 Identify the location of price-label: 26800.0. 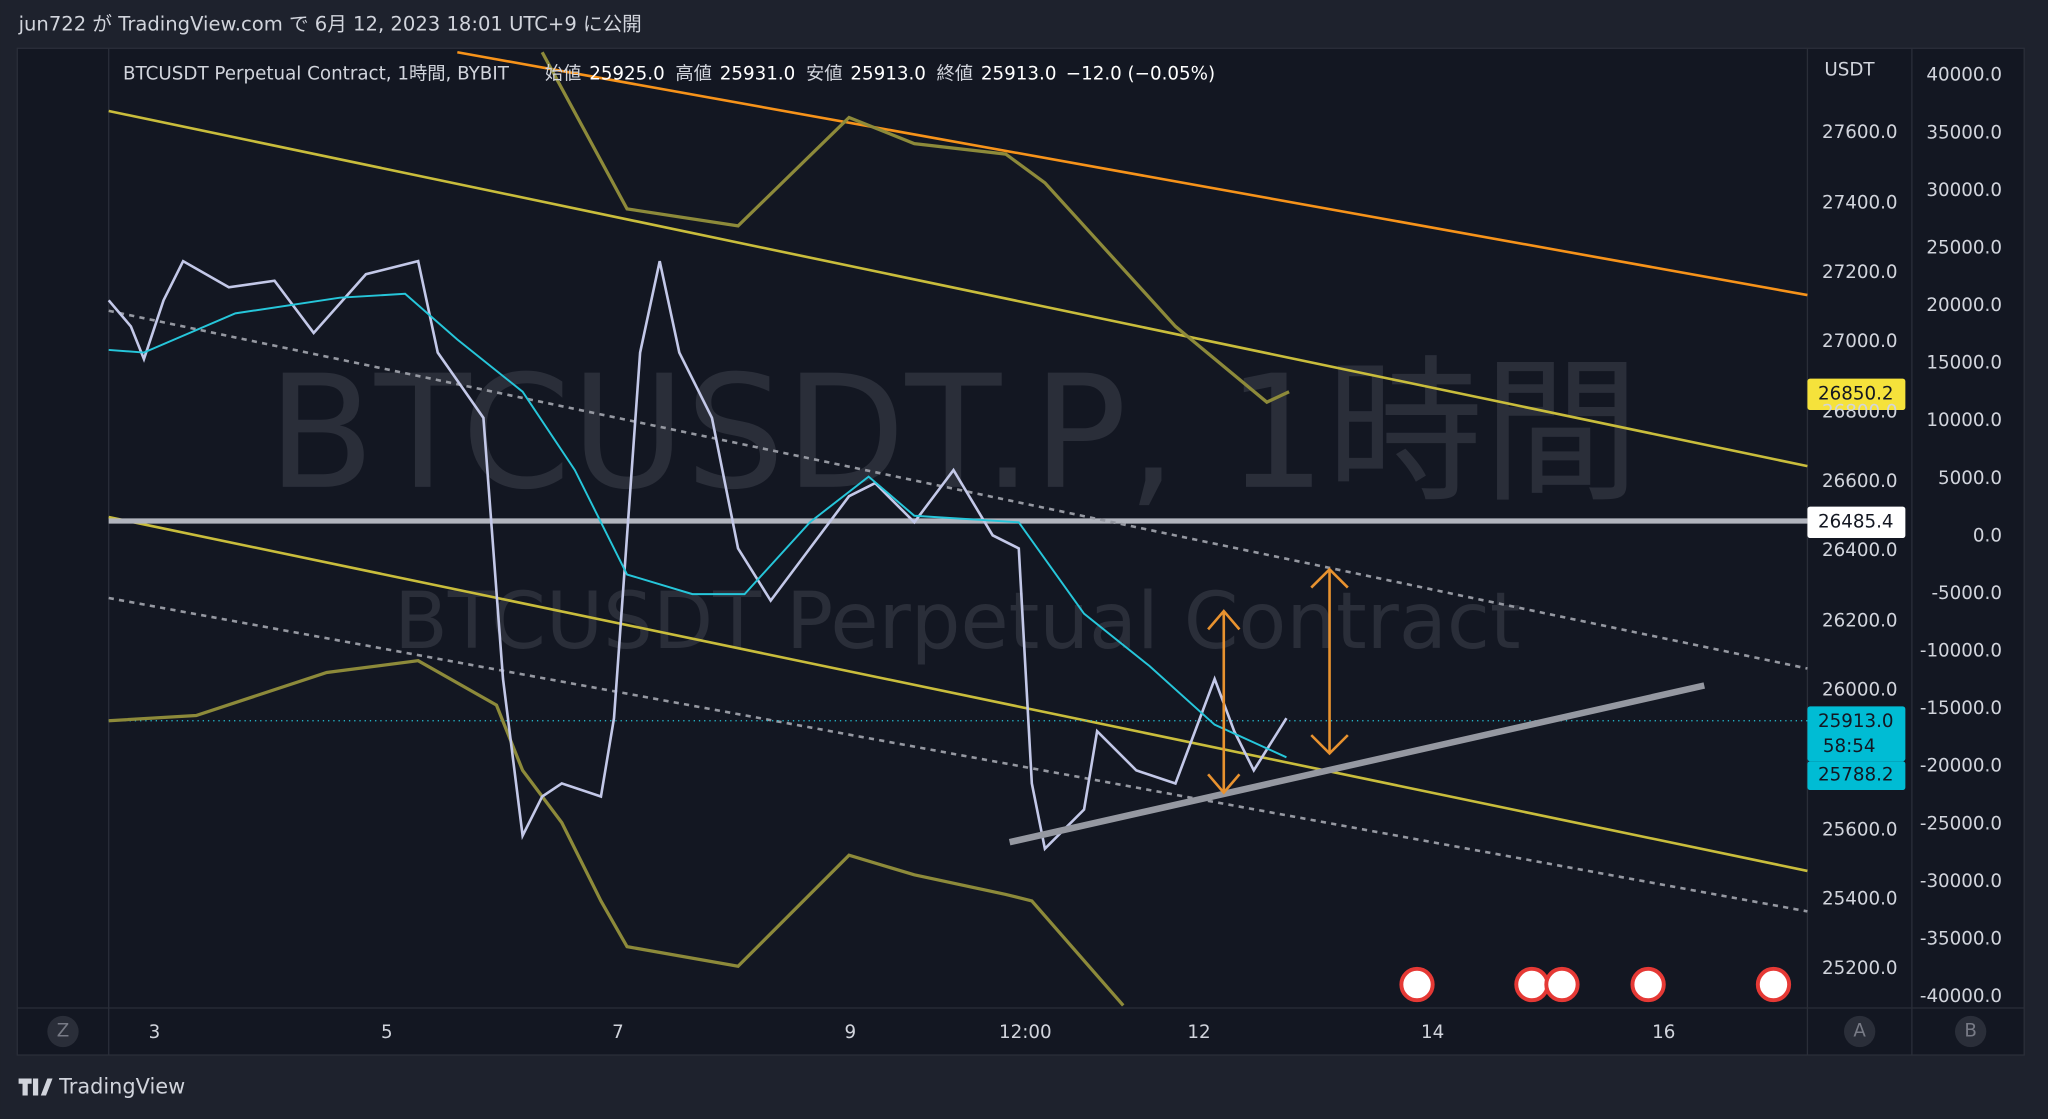
(1860, 412).